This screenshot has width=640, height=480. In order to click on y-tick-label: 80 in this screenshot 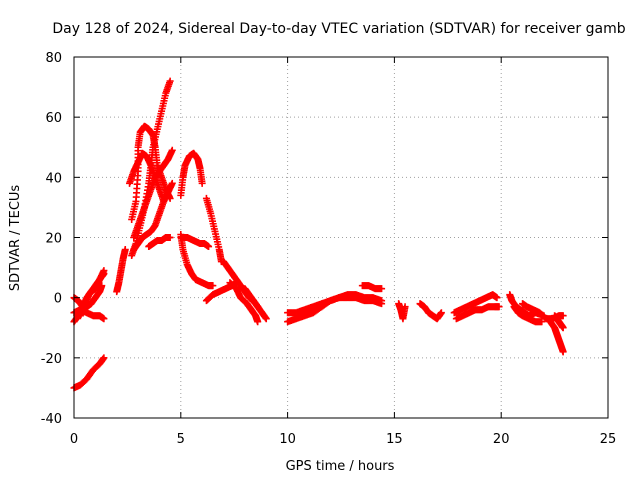, I will do `click(53, 58)`.